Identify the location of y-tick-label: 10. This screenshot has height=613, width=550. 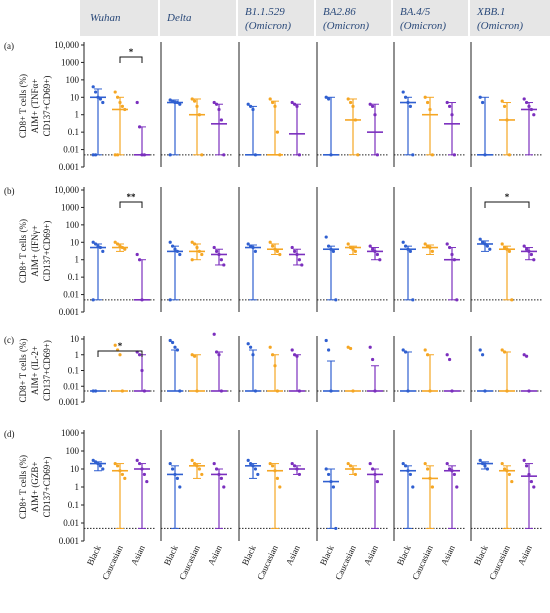
(75, 97).